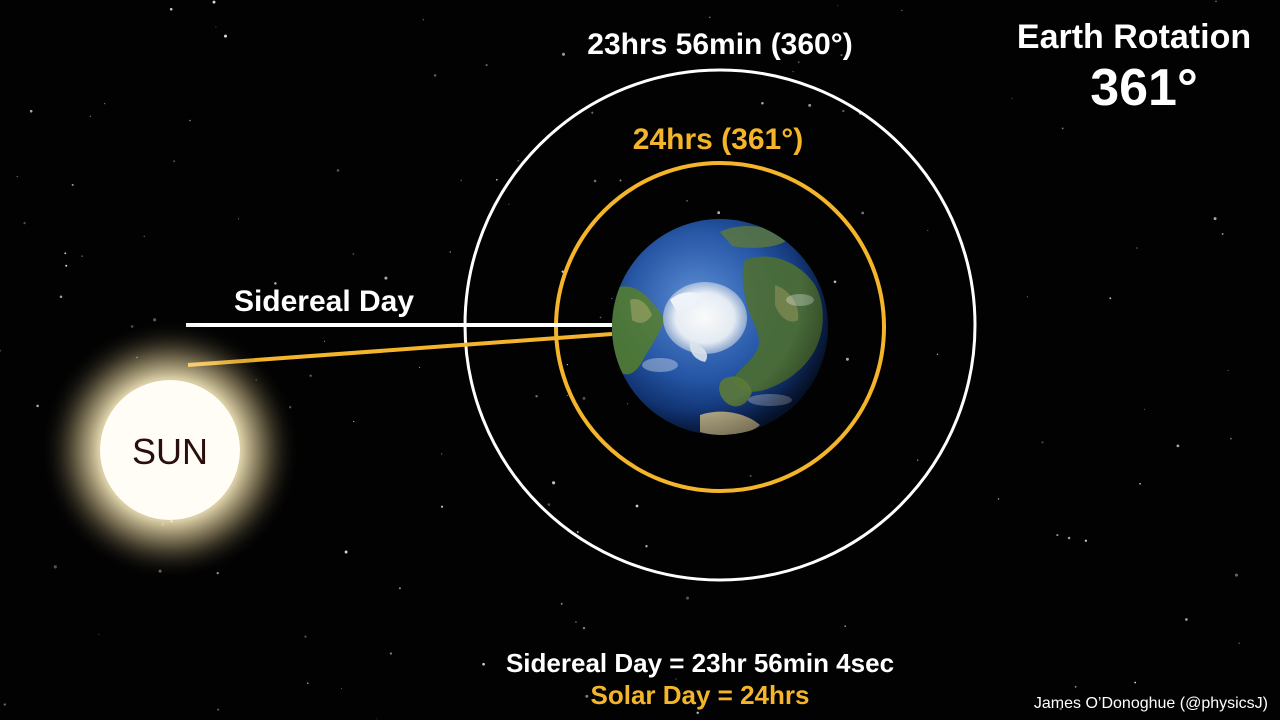  I want to click on credit-text: James O’Donoghue (@physicsJ), so click(1151, 703).